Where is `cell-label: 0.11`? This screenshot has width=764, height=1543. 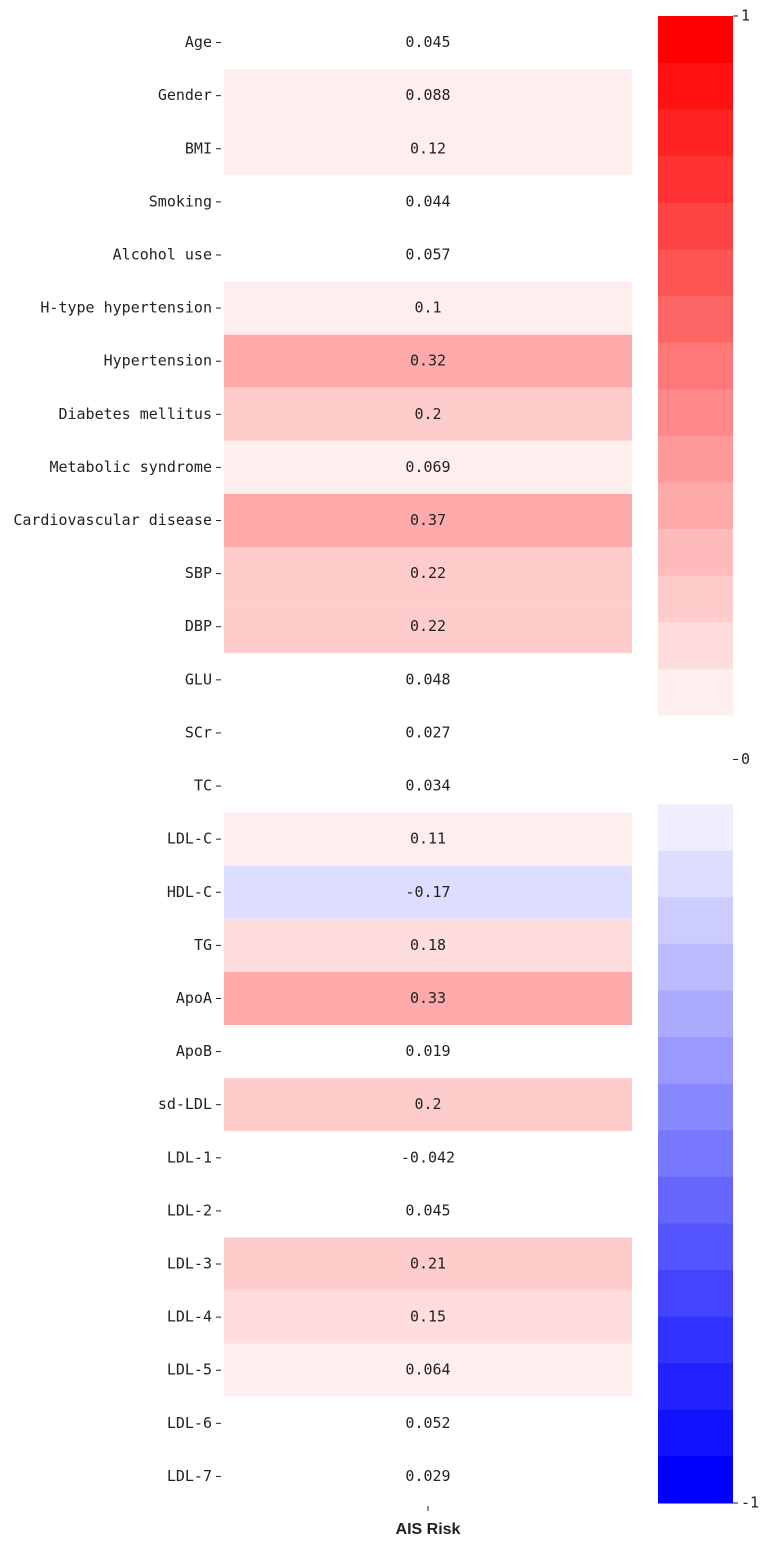 cell-label: 0.11 is located at coordinates (428, 839).